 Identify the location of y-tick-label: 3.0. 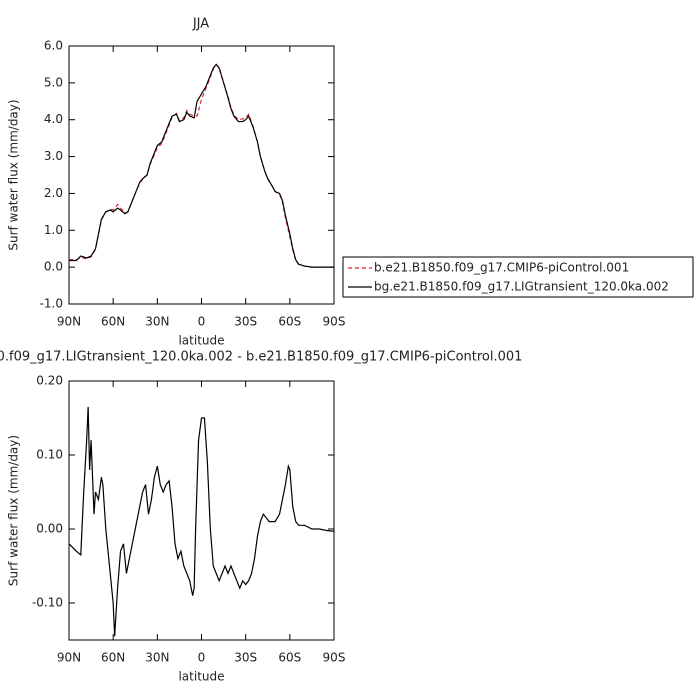
(53, 156).